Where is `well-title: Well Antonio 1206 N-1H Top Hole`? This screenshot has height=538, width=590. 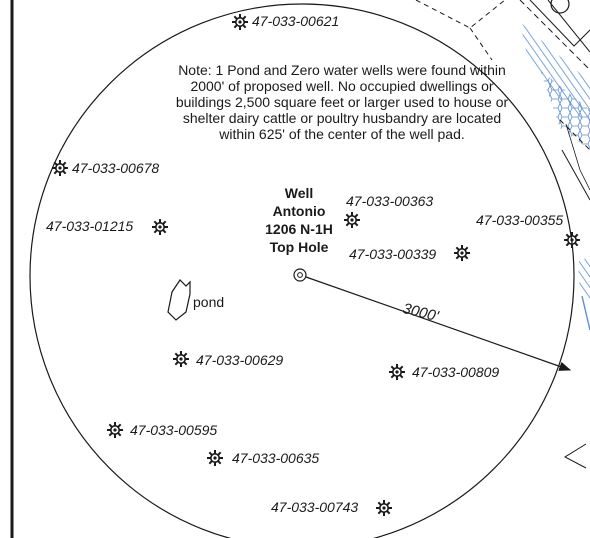
well-title: Well Antonio 1206 N-1H Top Hole is located at coordinates (299, 220).